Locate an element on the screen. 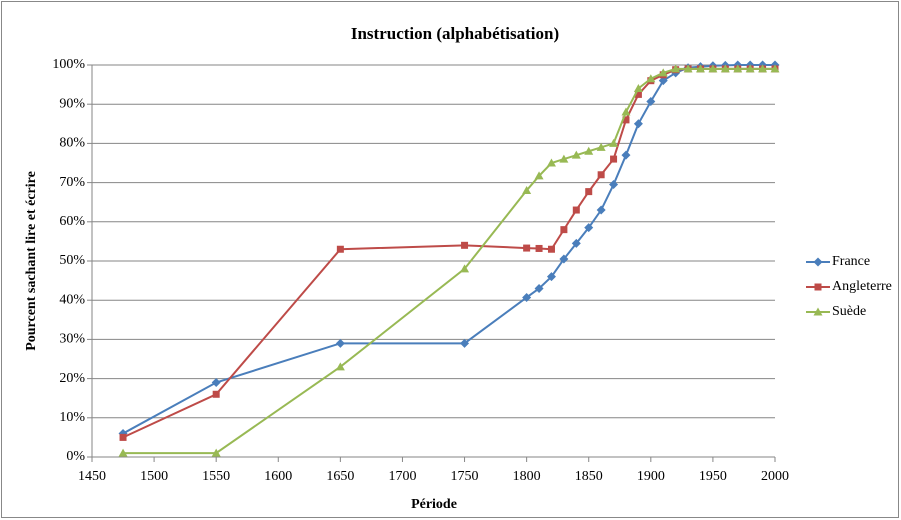  y-axis-label: Pourcent sachant lire et écrire is located at coordinates (31, 261).